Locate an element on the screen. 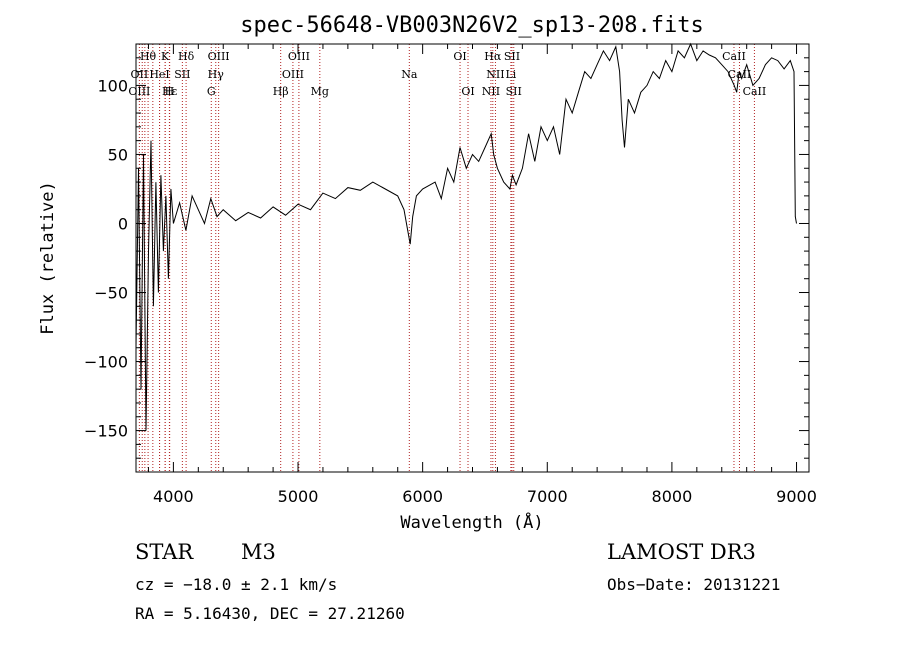  y-axis-label: Flux (relative) is located at coordinates (48, 258).